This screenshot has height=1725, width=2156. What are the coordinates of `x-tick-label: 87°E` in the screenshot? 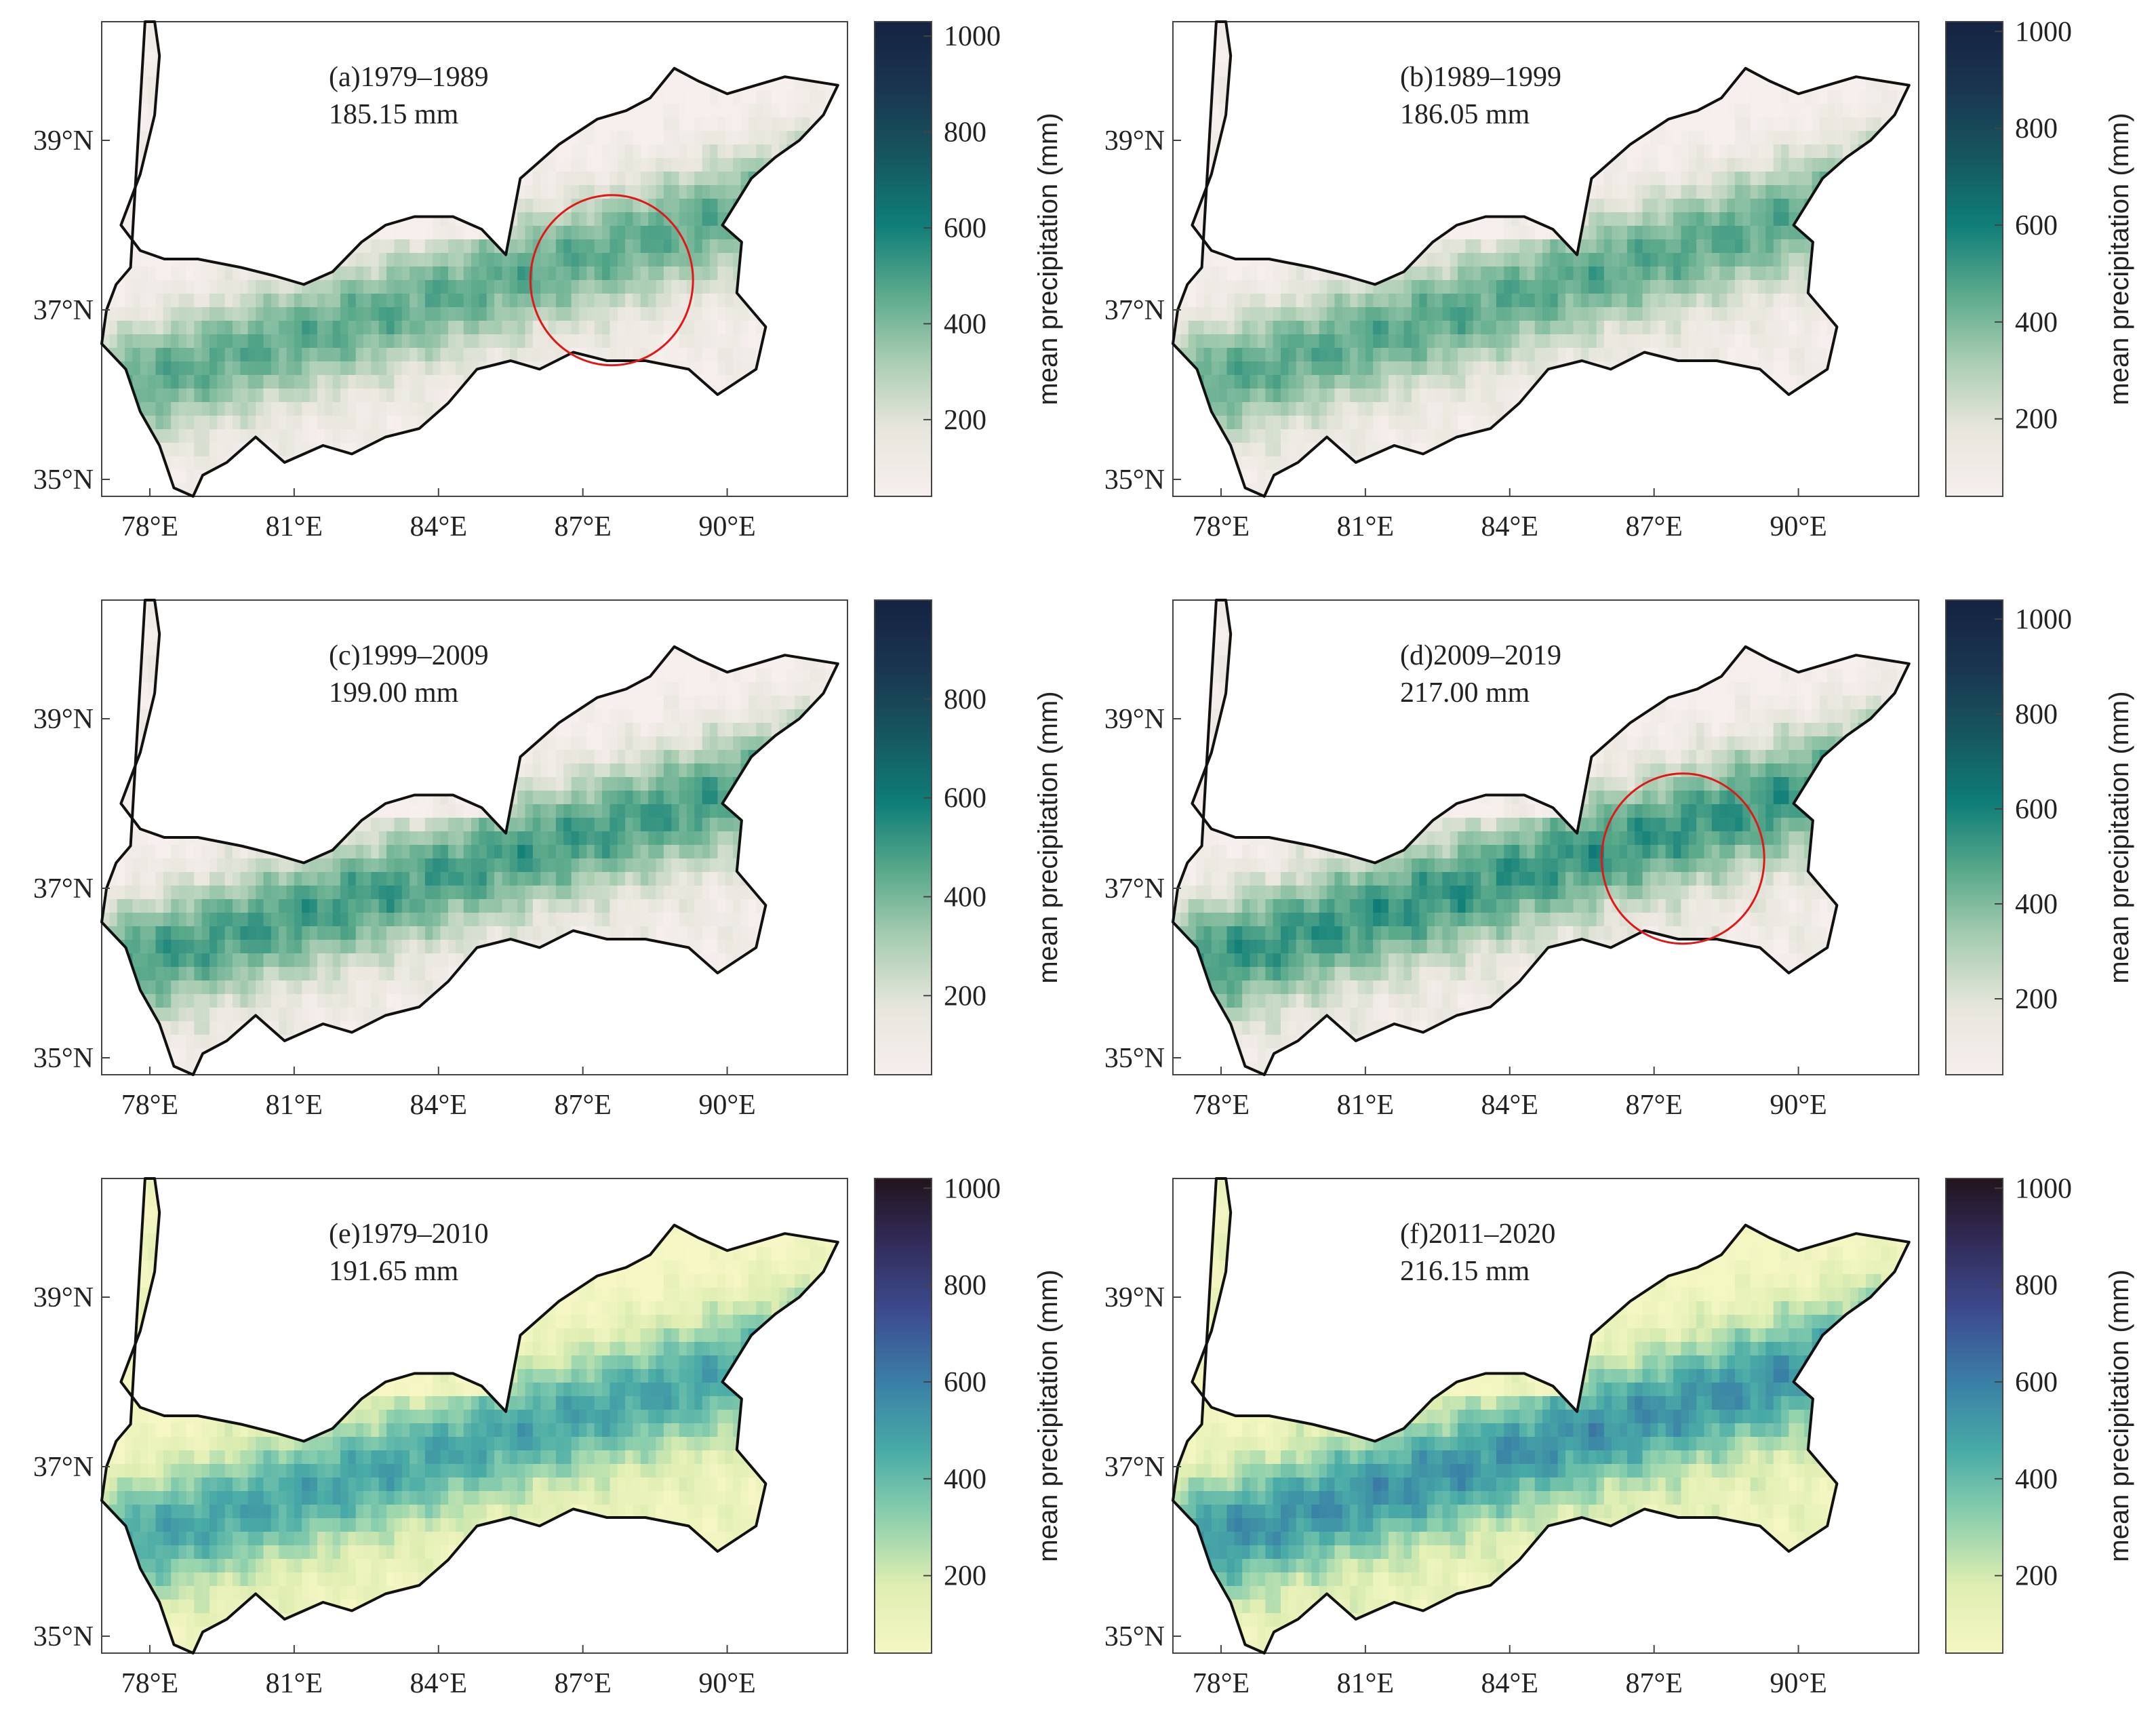 It's located at (582, 526).